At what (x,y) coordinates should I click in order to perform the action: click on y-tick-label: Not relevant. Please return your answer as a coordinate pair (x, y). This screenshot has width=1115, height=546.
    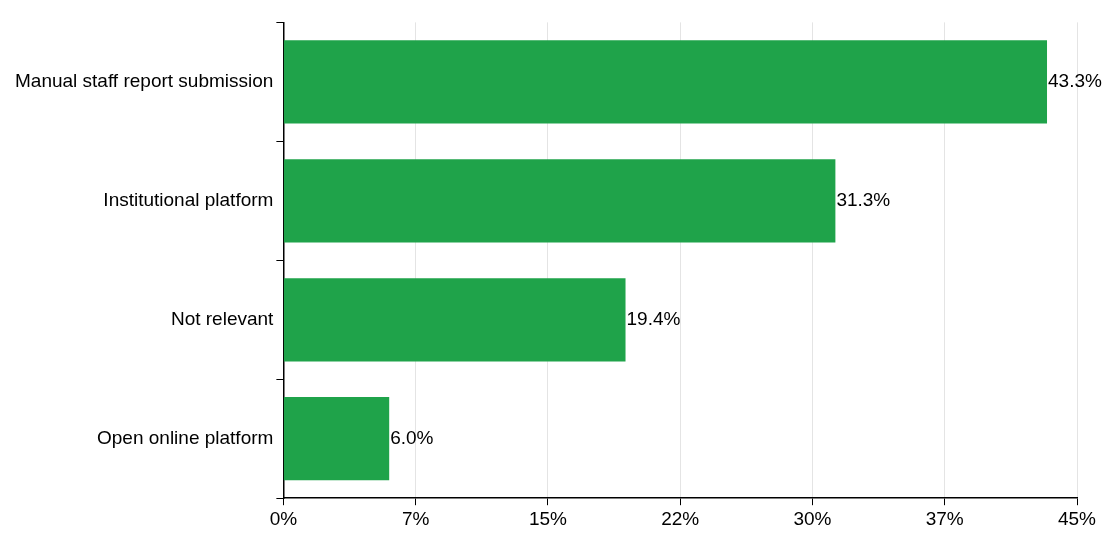
    Looking at the image, I should click on (222, 319).